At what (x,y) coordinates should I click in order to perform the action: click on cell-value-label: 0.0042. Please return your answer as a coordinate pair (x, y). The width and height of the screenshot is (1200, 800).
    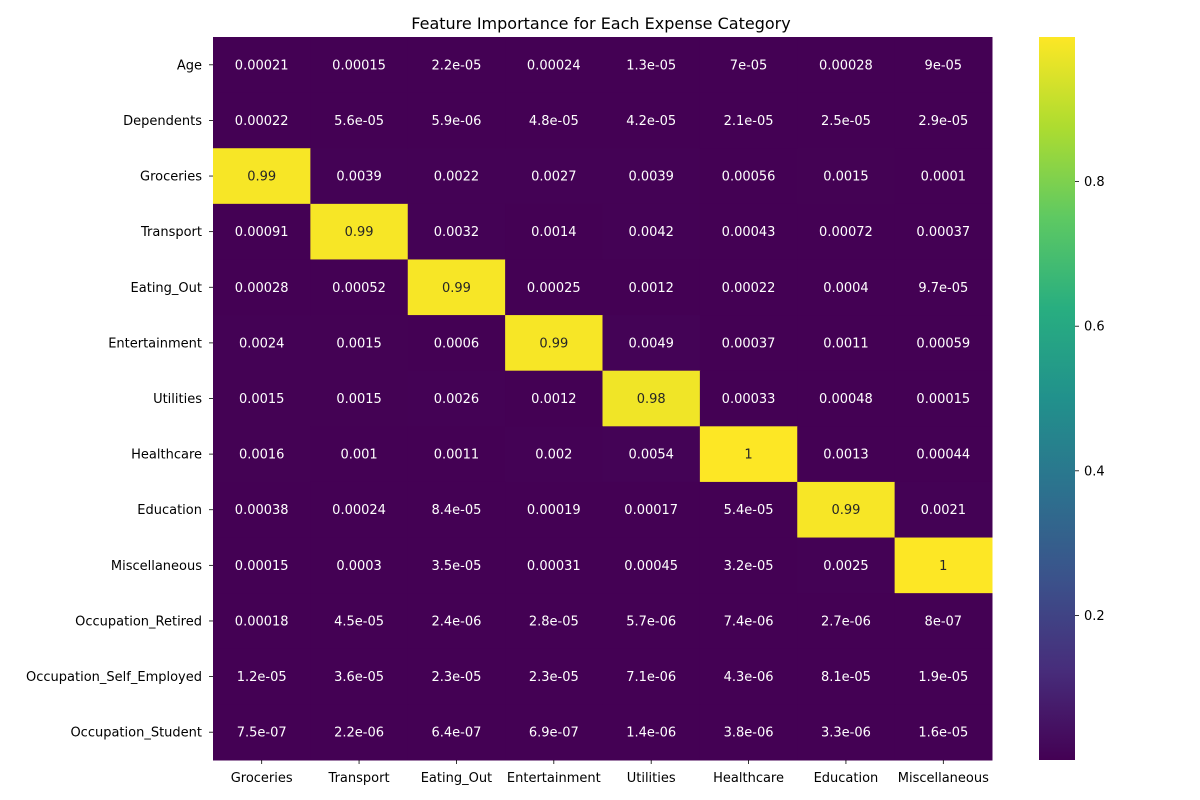
    Looking at the image, I should click on (651, 232).